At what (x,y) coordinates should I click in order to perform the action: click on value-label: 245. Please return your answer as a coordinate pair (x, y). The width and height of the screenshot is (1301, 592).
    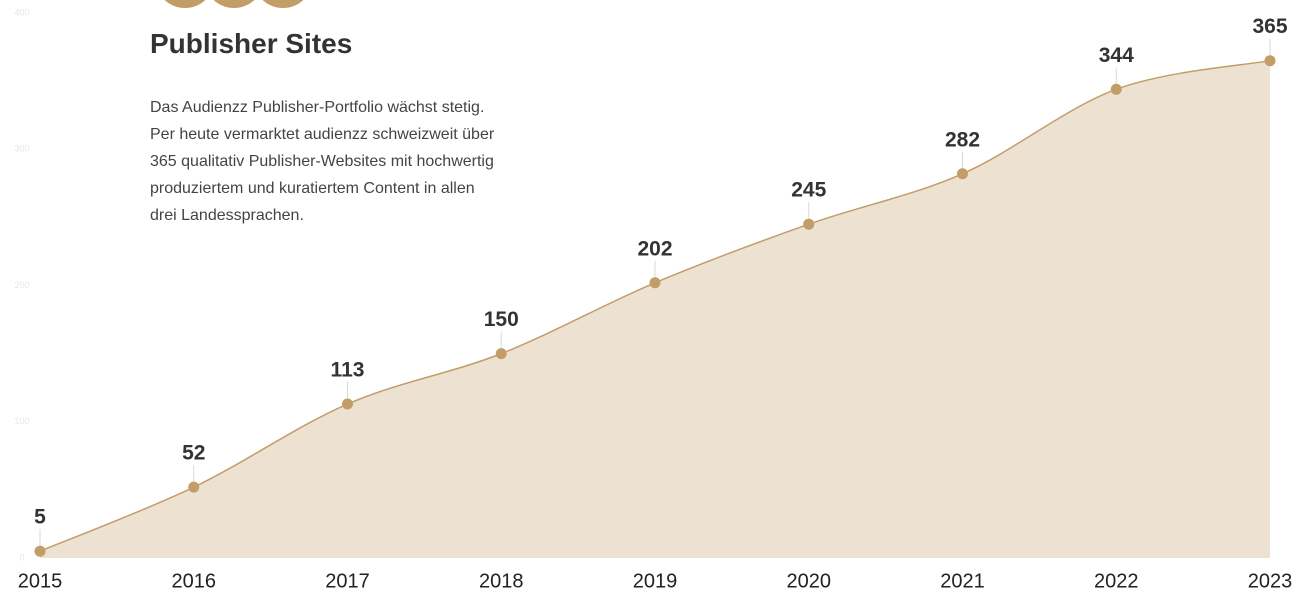
    Looking at the image, I should click on (808, 190).